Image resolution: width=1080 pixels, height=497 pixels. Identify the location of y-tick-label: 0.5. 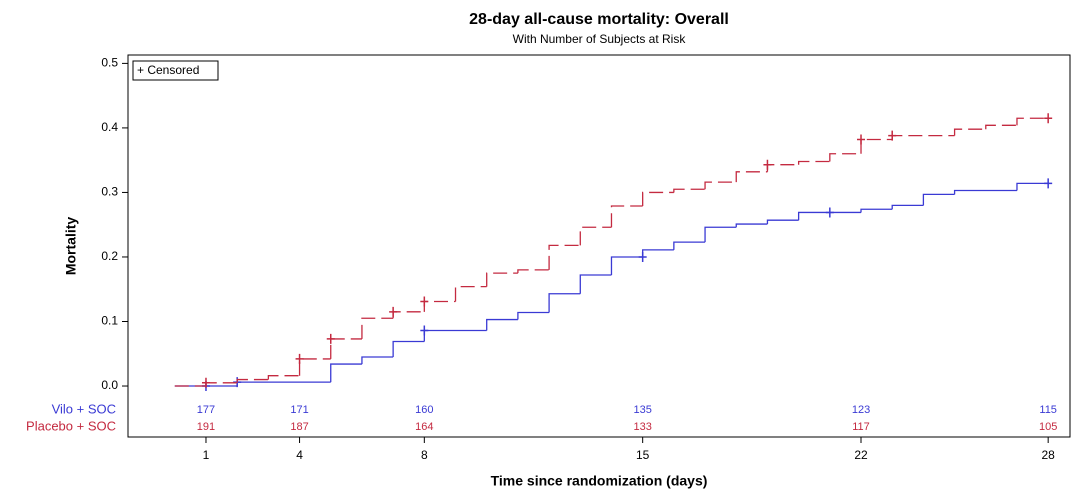
(109, 63).